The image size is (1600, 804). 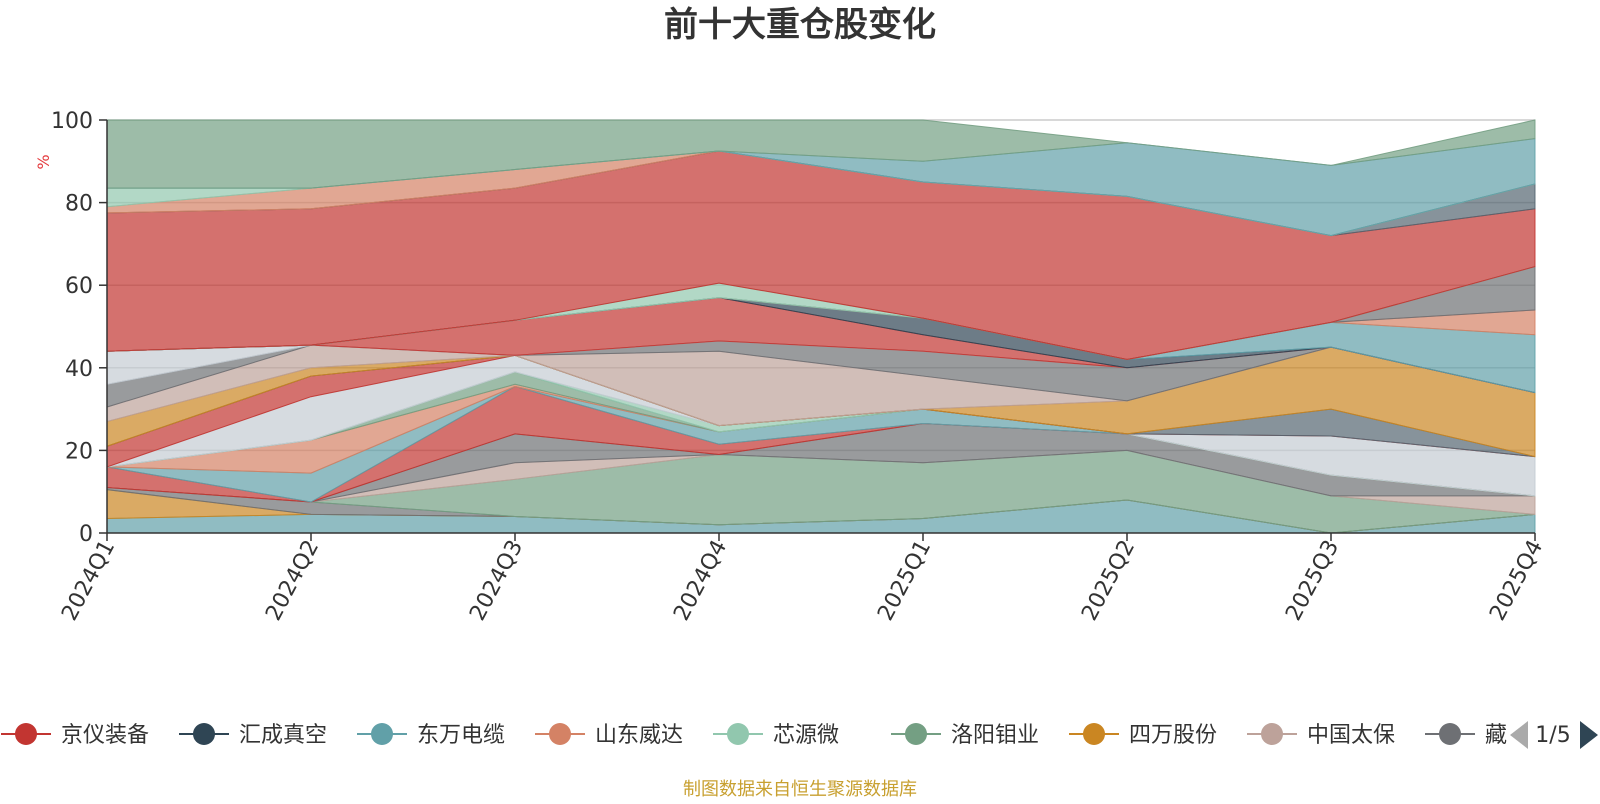 What do you see at coordinates (639, 735) in the screenshot?
I see `legend-label: 山东威达` at bounding box center [639, 735].